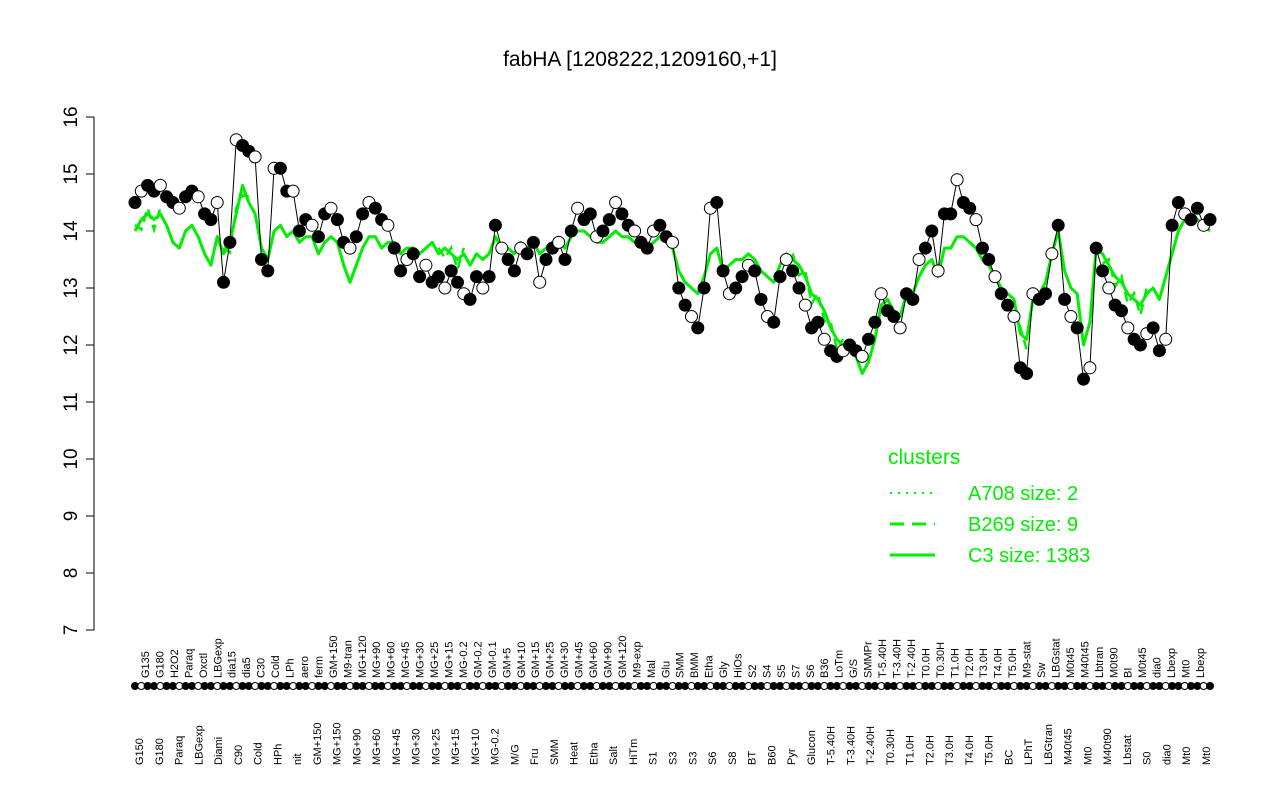 This screenshot has height=800, width=1280. What do you see at coordinates (478, 659) in the screenshot?
I see `x-category-label-top: GM-0.2` at bounding box center [478, 659].